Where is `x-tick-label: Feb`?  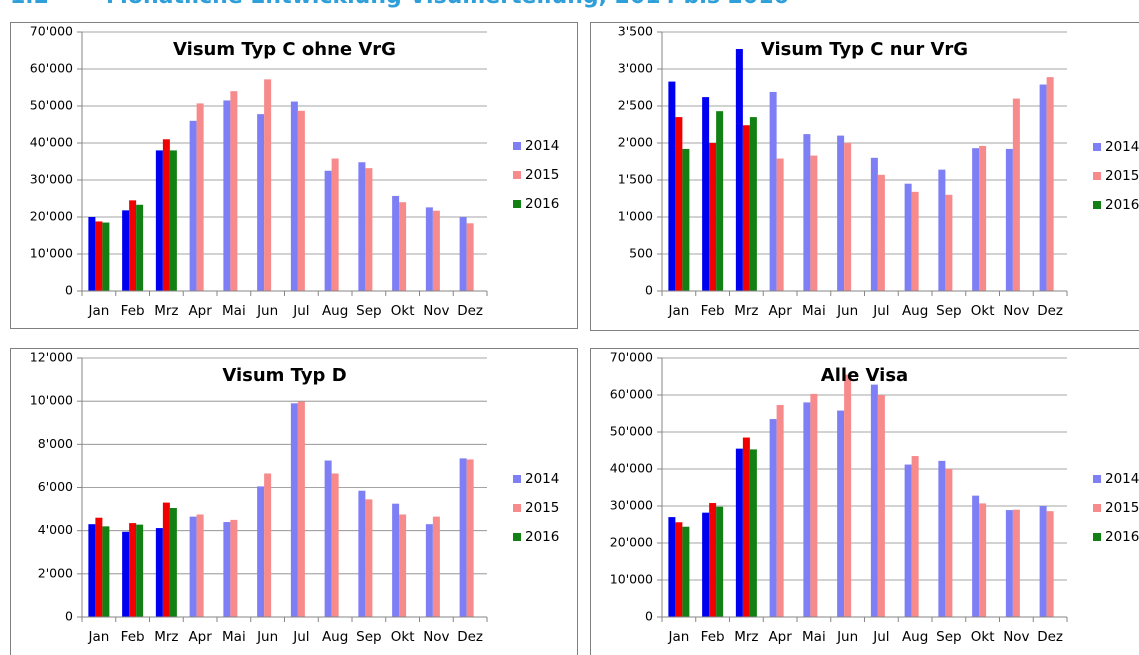 x-tick-label: Feb is located at coordinates (133, 311).